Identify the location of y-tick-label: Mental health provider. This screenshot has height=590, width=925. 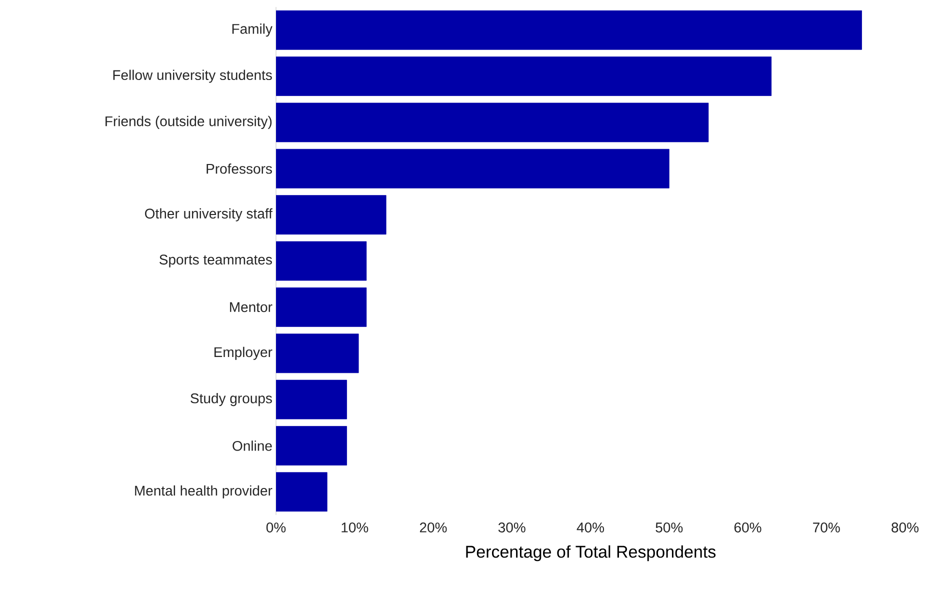
(203, 491).